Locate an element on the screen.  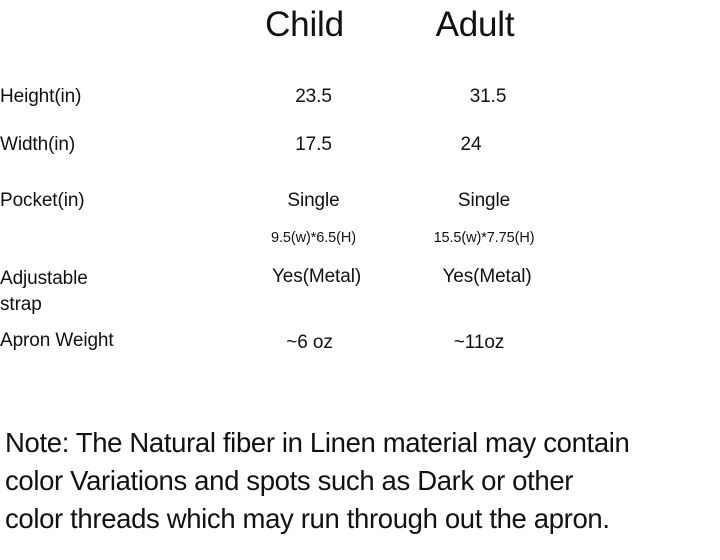
row-label-adjustable-strap: Adjustable strap is located at coordinates (120, 295).